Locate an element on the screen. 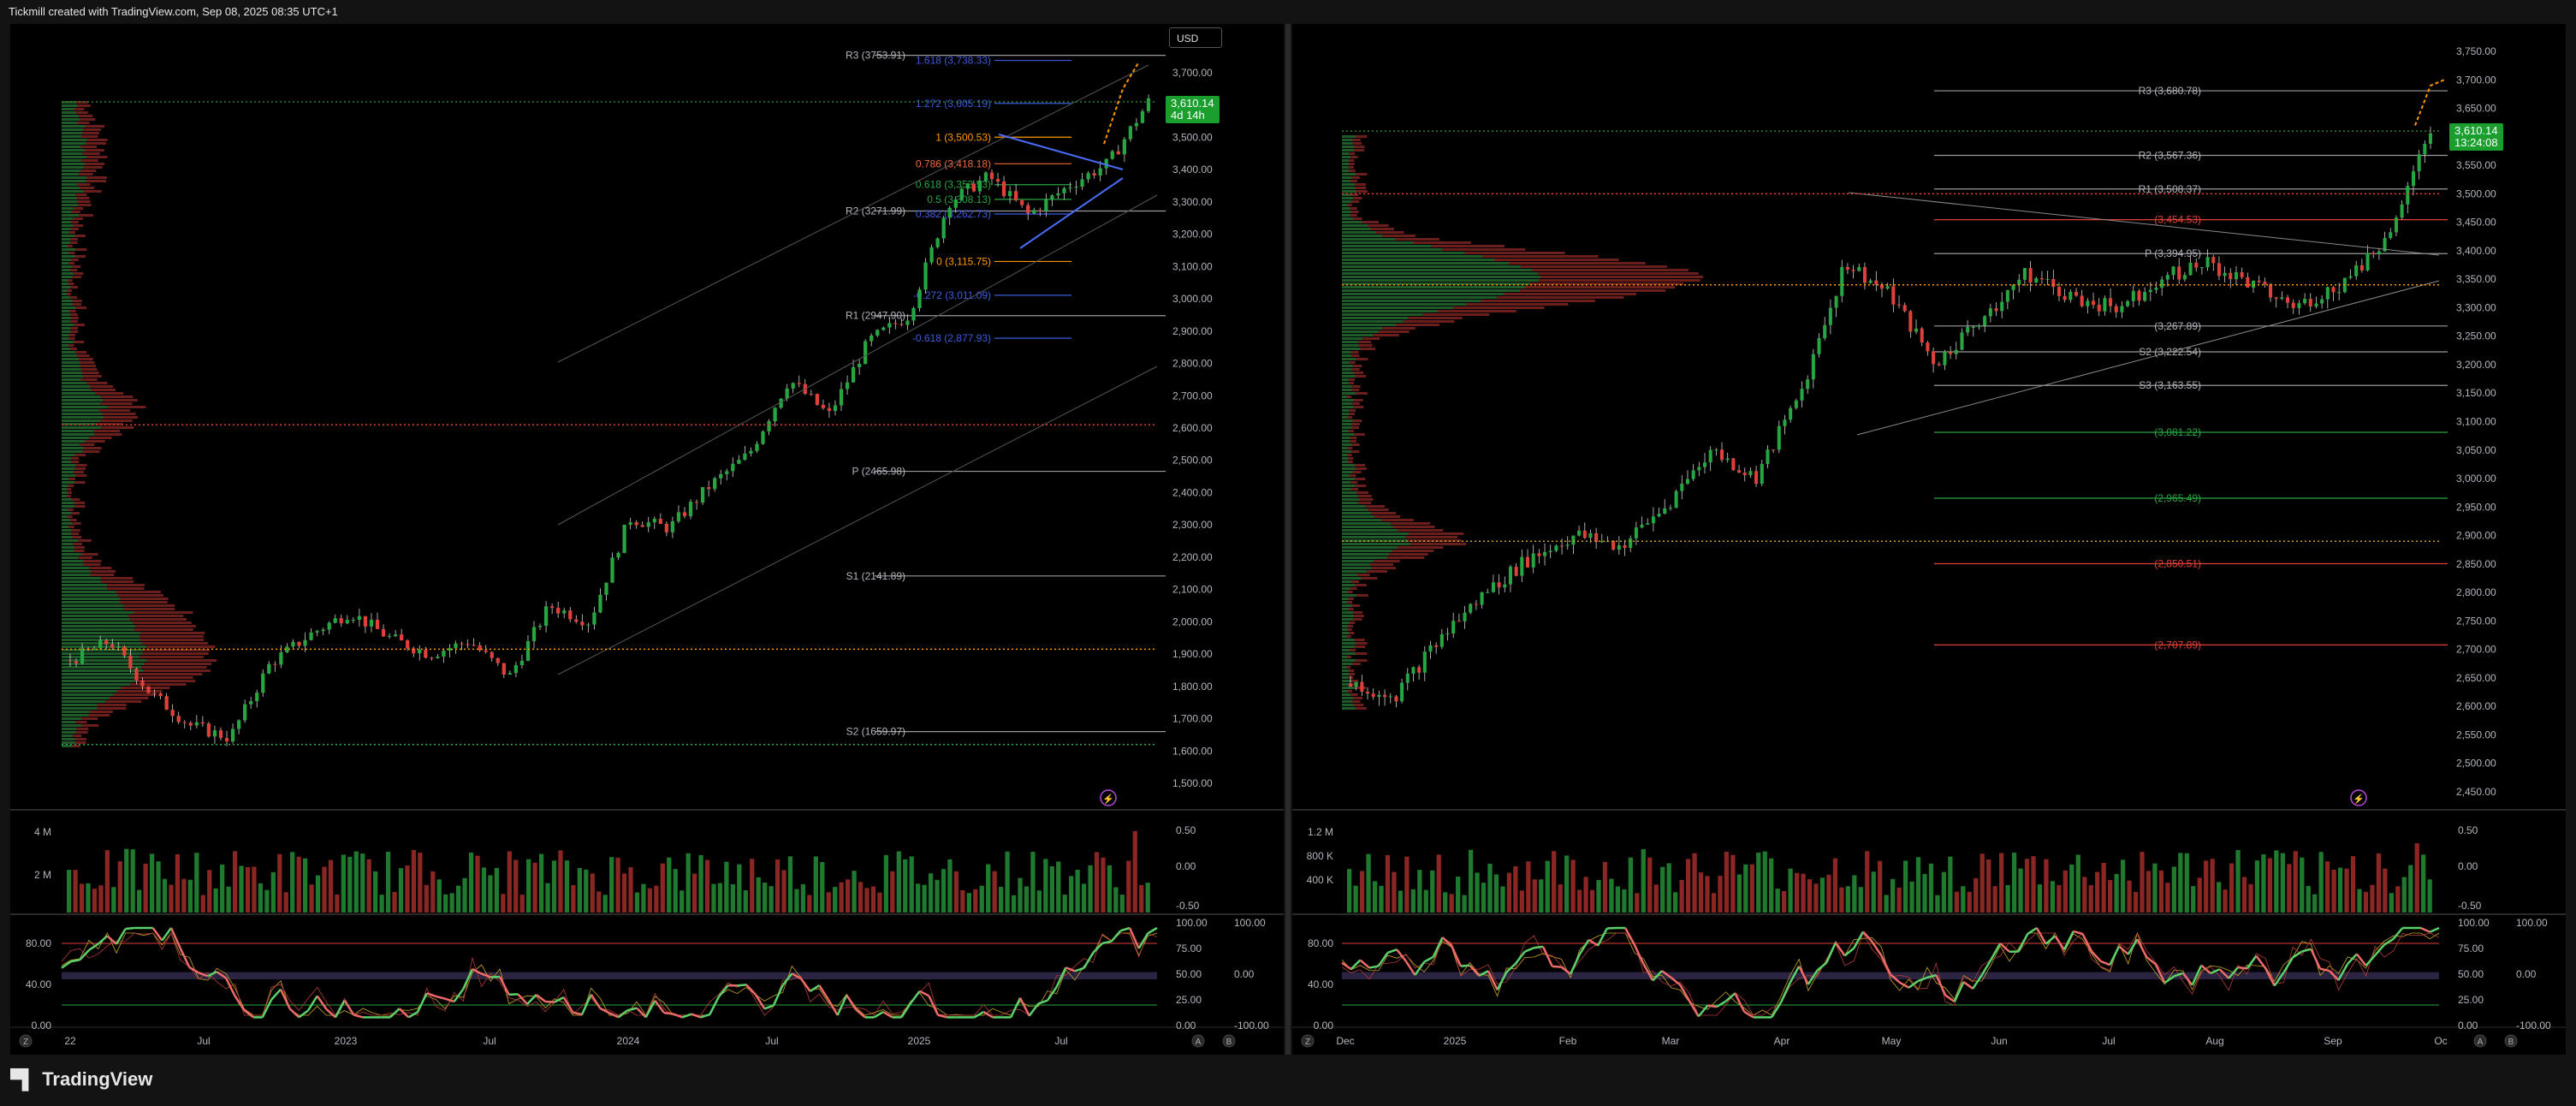  tradingview-logo: ▀▌ TradingView is located at coordinates (81, 1080).